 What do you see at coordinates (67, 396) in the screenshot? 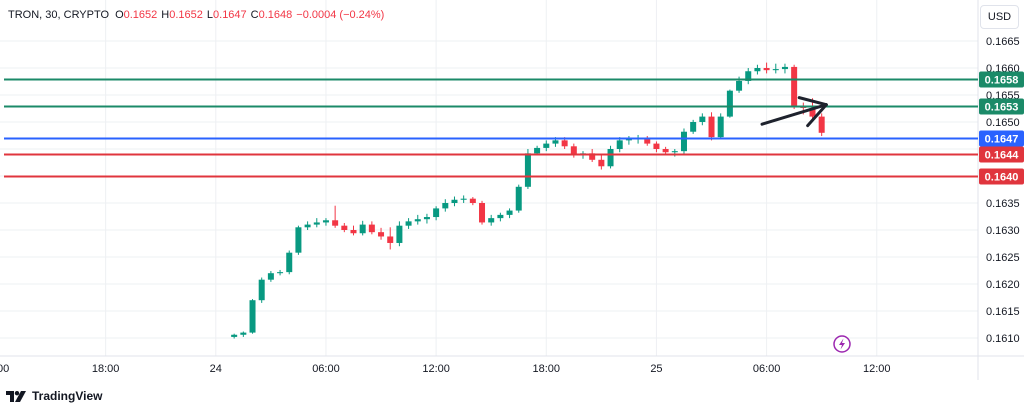
I see `brand-name: TradingView` at bounding box center [67, 396].